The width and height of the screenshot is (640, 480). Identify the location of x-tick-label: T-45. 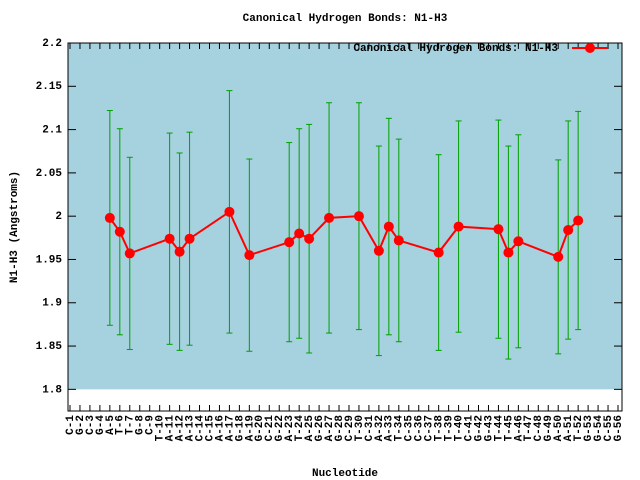
(509, 428).